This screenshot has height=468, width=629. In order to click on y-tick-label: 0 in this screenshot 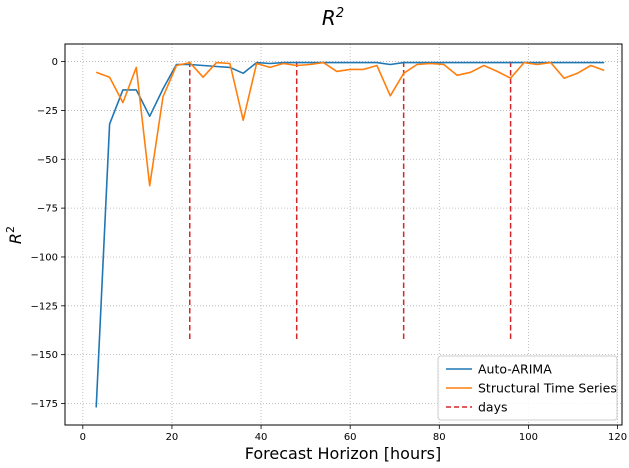, I will do `click(55, 62)`.